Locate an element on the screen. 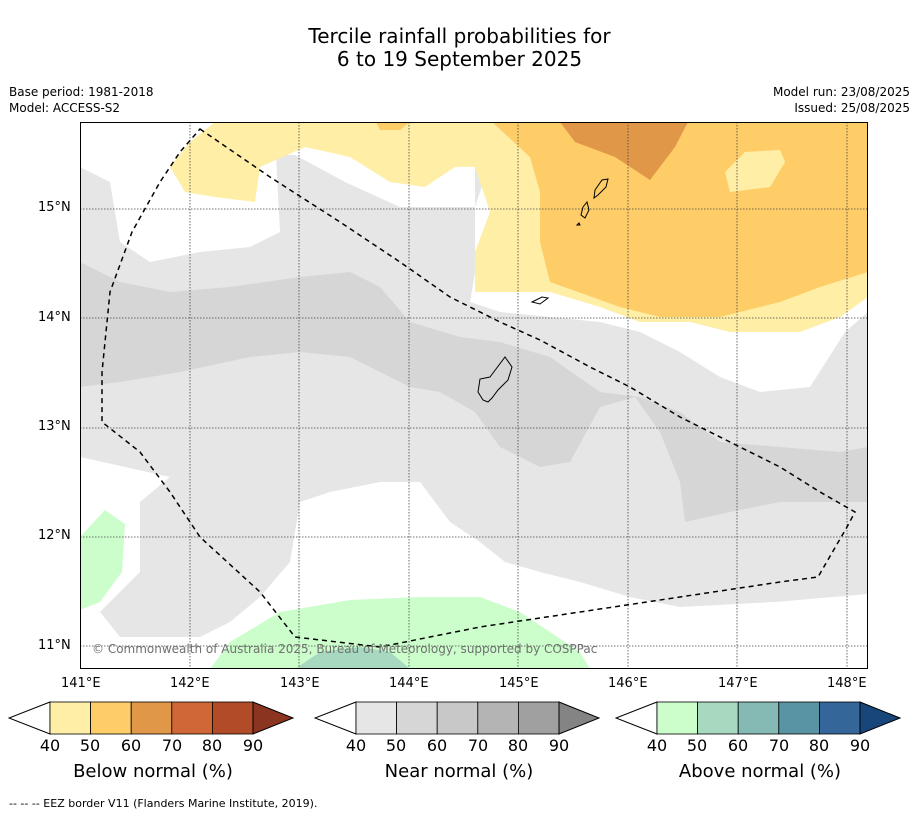 The width and height of the screenshot is (919, 816). above-normal-40-region-west is located at coordinates (102, 560).